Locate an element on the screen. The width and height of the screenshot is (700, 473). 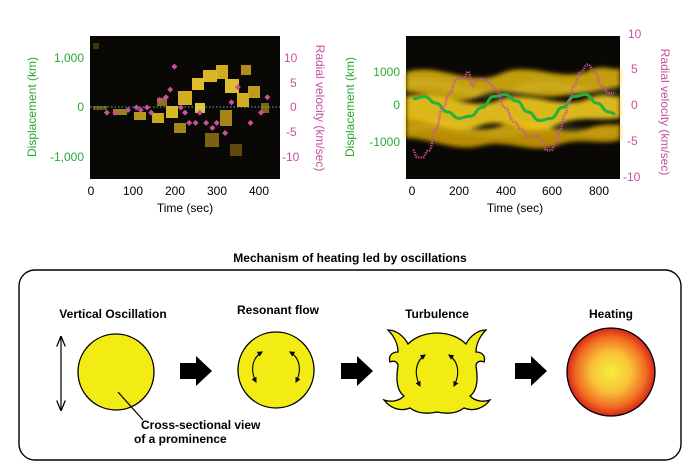
annotation-line-2: of a prominence is located at coordinates (180, 439).